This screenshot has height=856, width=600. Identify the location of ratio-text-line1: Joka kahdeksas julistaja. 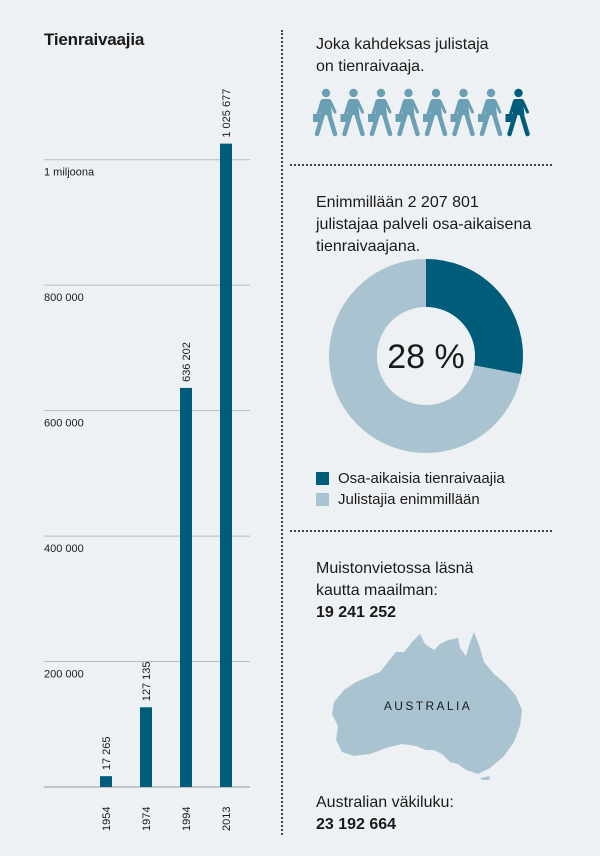
(402, 44).